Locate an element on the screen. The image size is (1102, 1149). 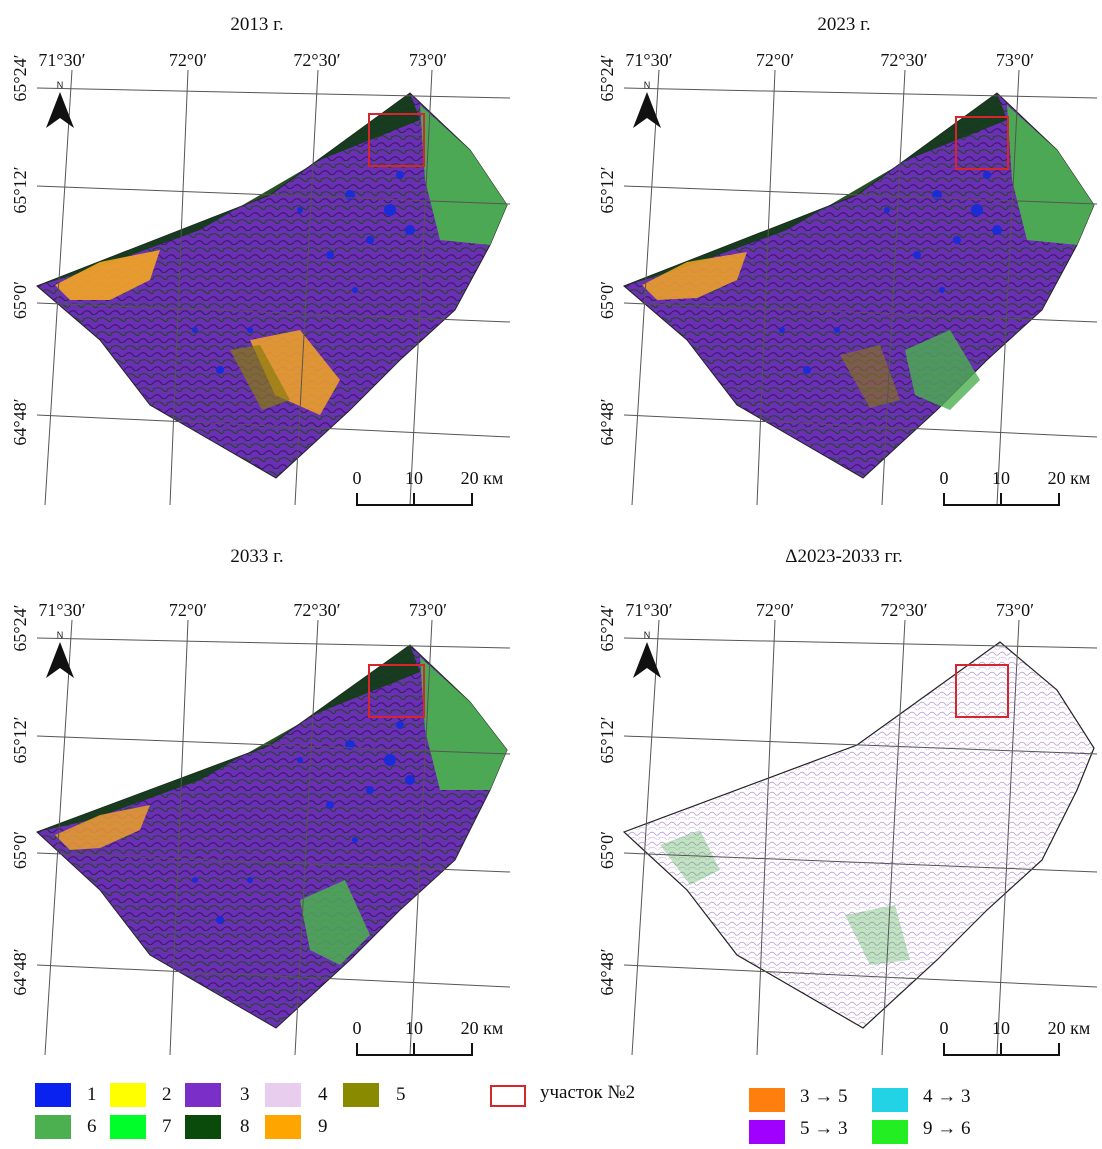
legend-label-9: 9 is located at coordinates (323, 1126).